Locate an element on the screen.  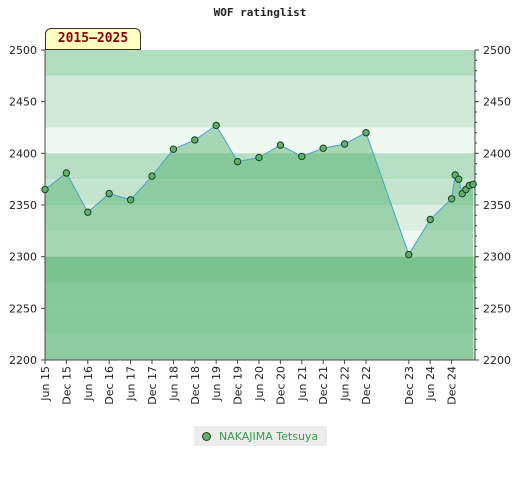
x-tick-label: Dec 24 is located at coordinates (452, 385).